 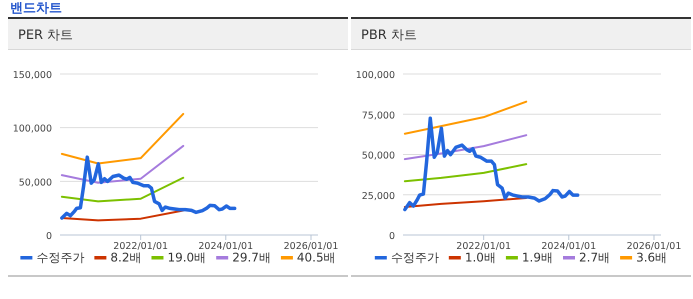 I want to click on legend-label: 40.5배, so click(x=316, y=257).